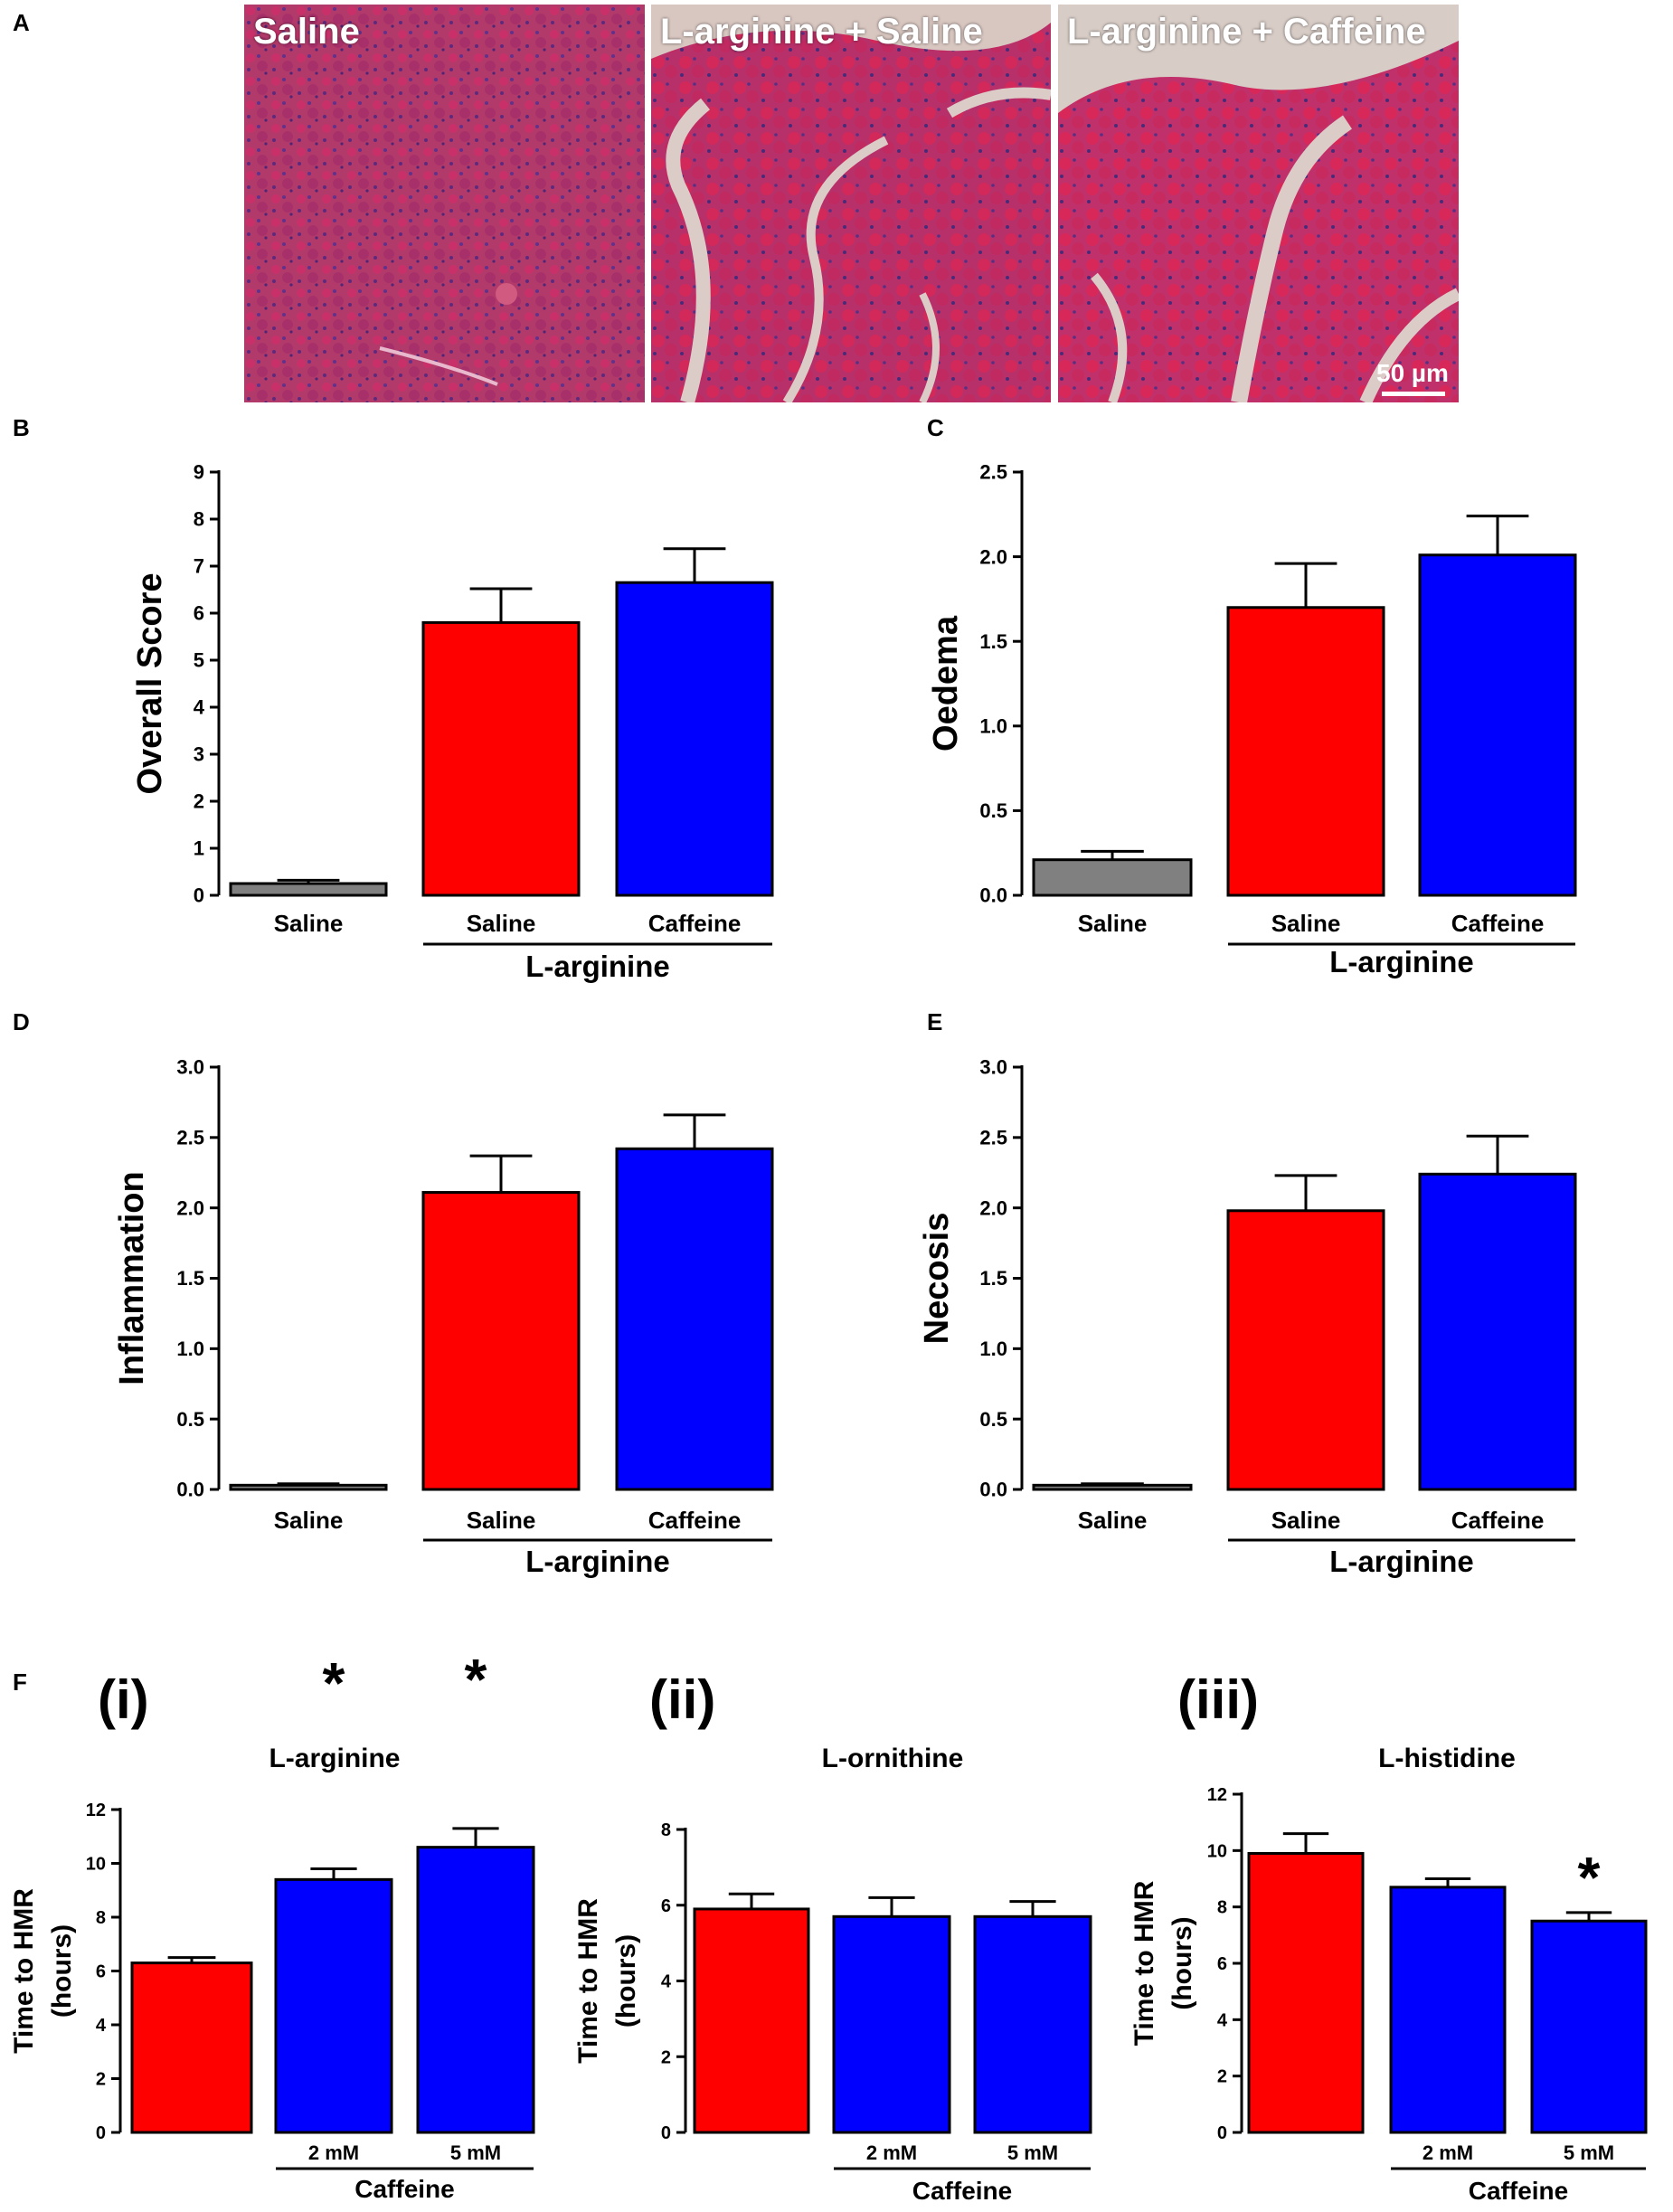  Describe the element at coordinates (1217, 1851) in the screenshot. I see `y-tick-label-f-iii: 10` at that location.